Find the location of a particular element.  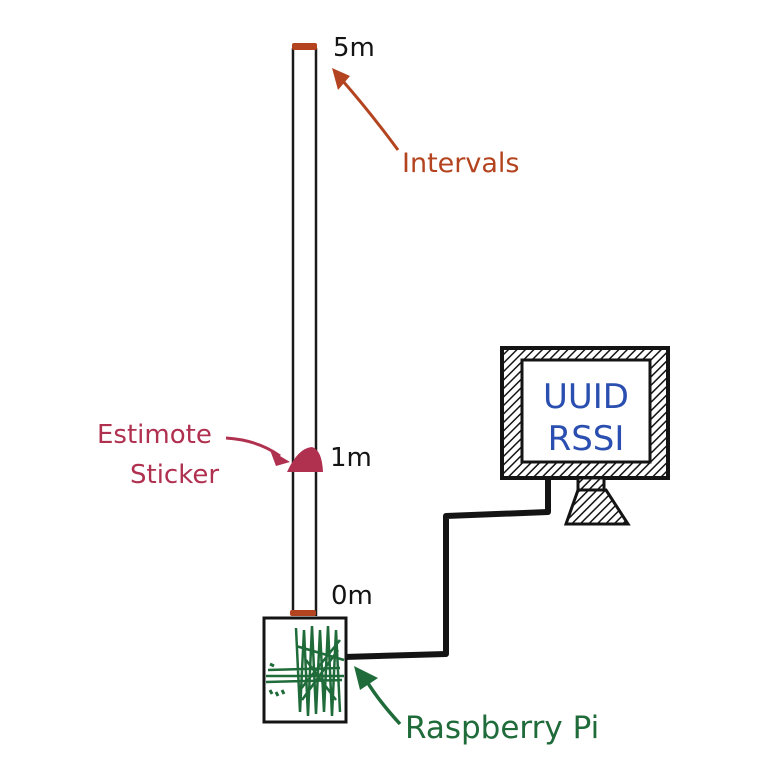

interval-mark-5m is located at coordinates (304, 46).